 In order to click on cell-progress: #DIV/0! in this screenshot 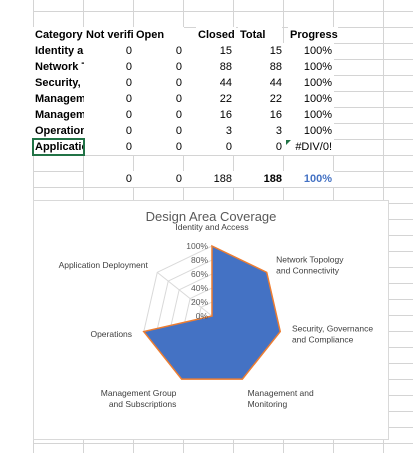, I will do `click(309, 147)`.